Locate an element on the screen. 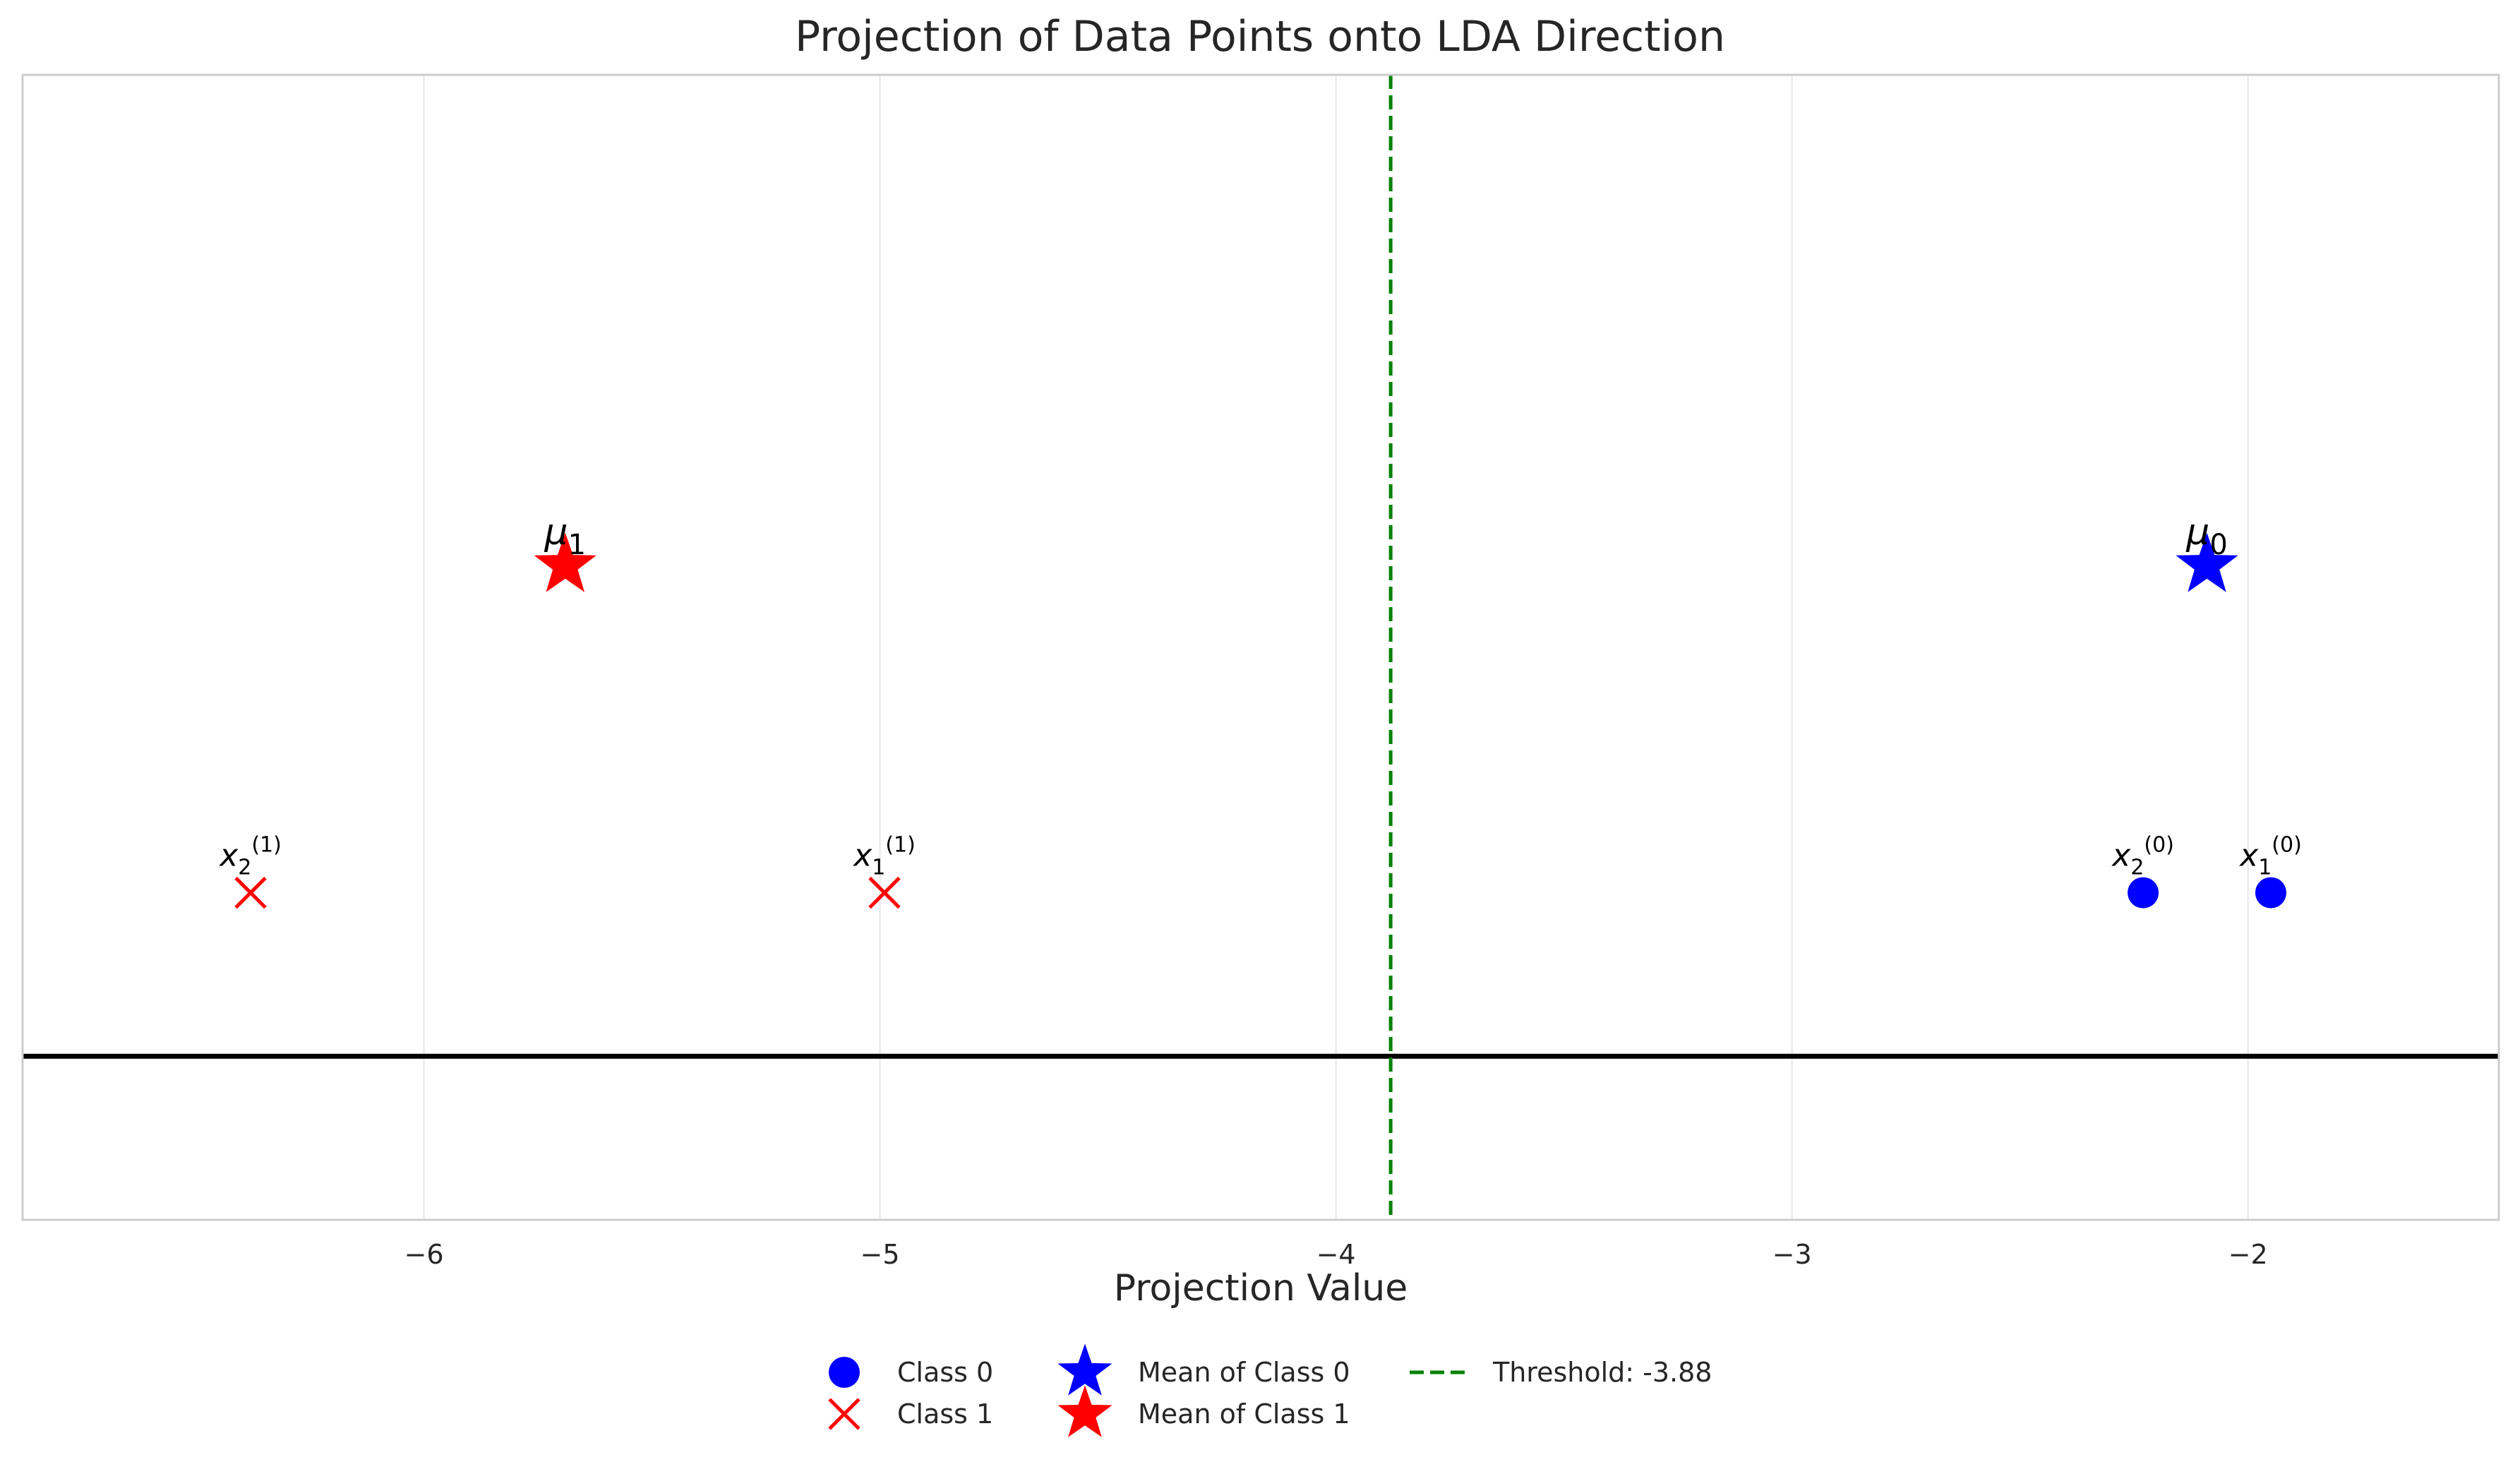 This screenshot has height=1462, width=2520. legend-item: Class 0 is located at coordinates (911, 1372).